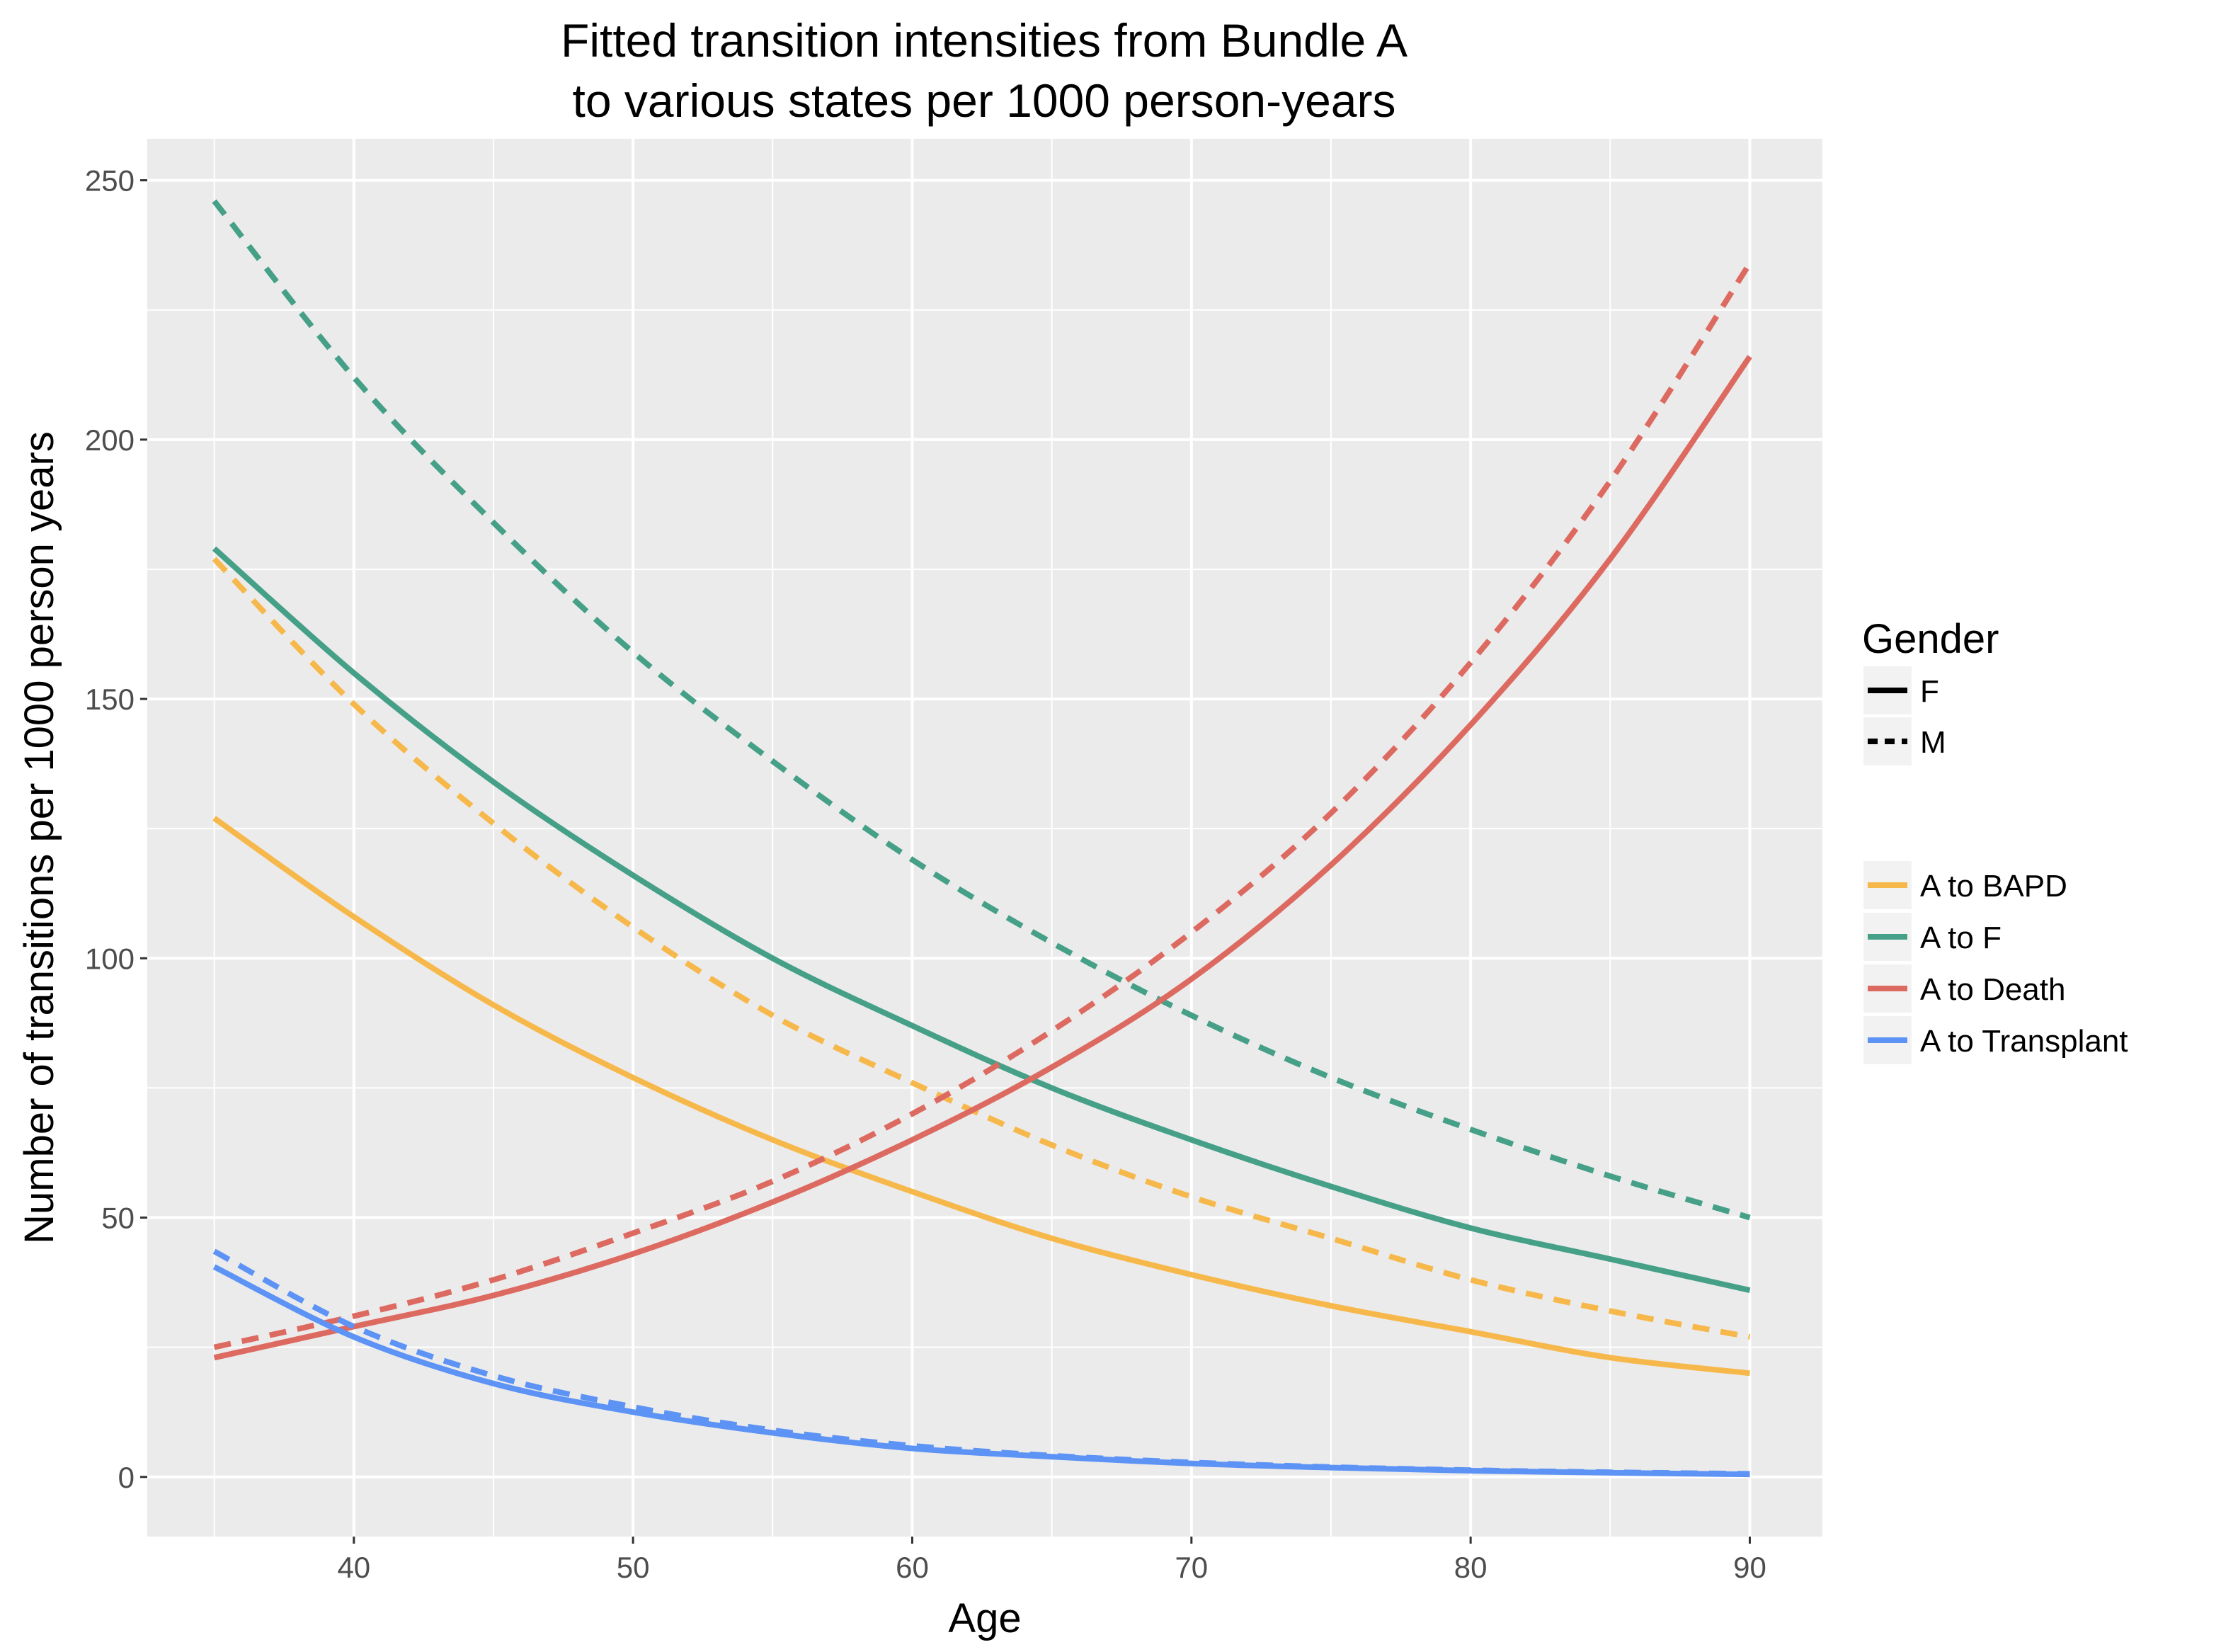 The width and height of the screenshot is (2221, 1652). Describe the element at coordinates (1929, 691) in the screenshot. I see `legend-gender-label: F` at that location.